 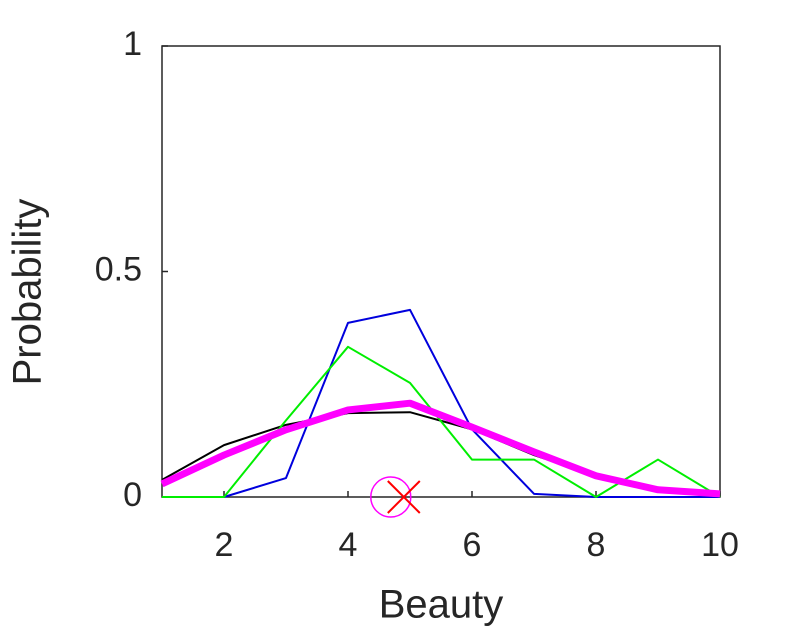 What do you see at coordinates (441, 605) in the screenshot?
I see `x-axis-label: Beauty` at bounding box center [441, 605].